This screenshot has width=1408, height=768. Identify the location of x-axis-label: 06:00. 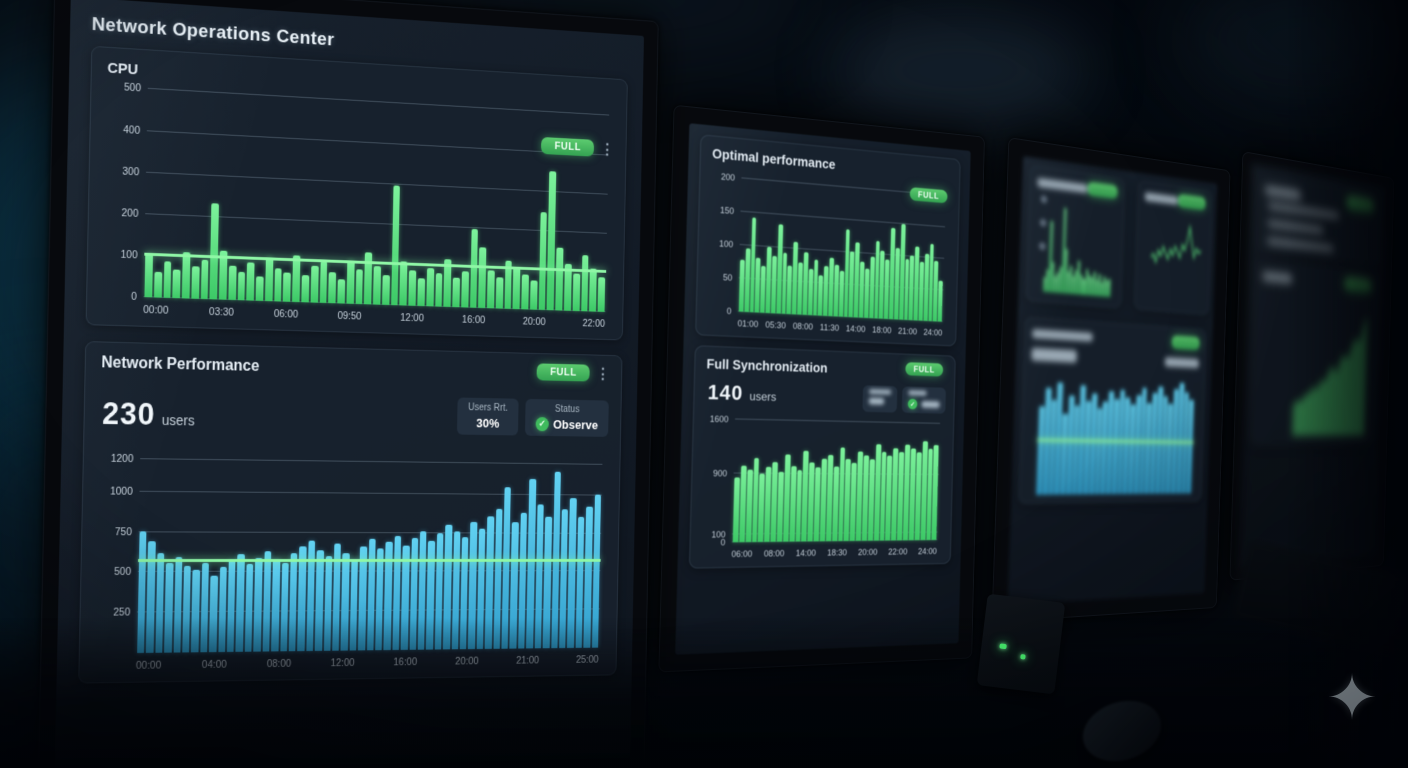
(742, 554).